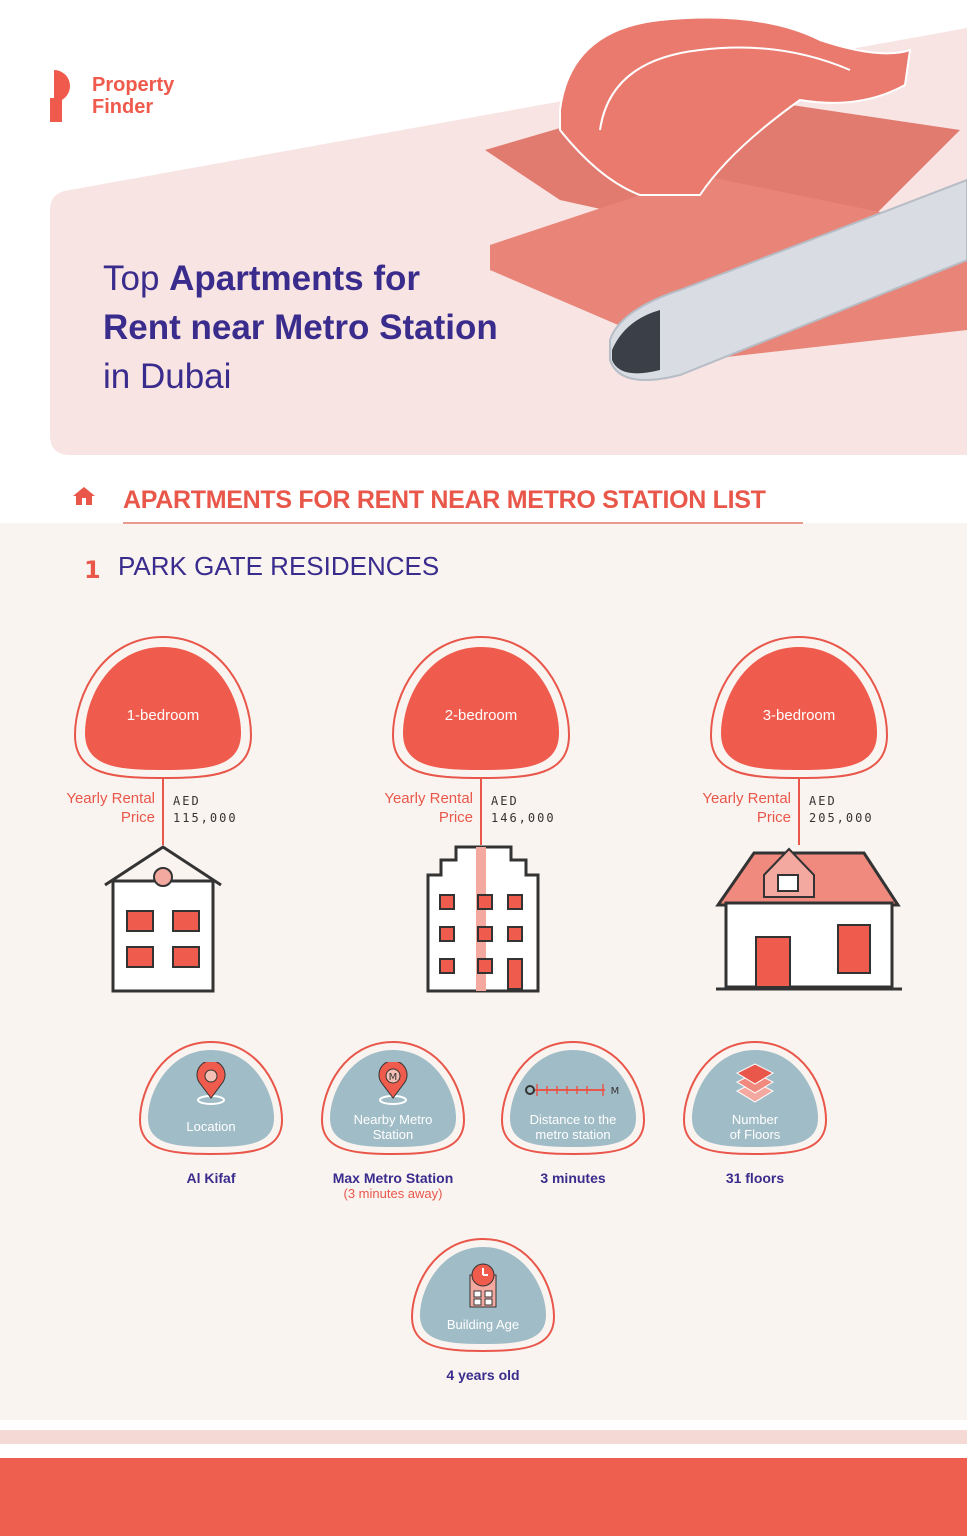  What do you see at coordinates (393, 1083) in the screenshot?
I see `metro-pin-icon: M` at bounding box center [393, 1083].